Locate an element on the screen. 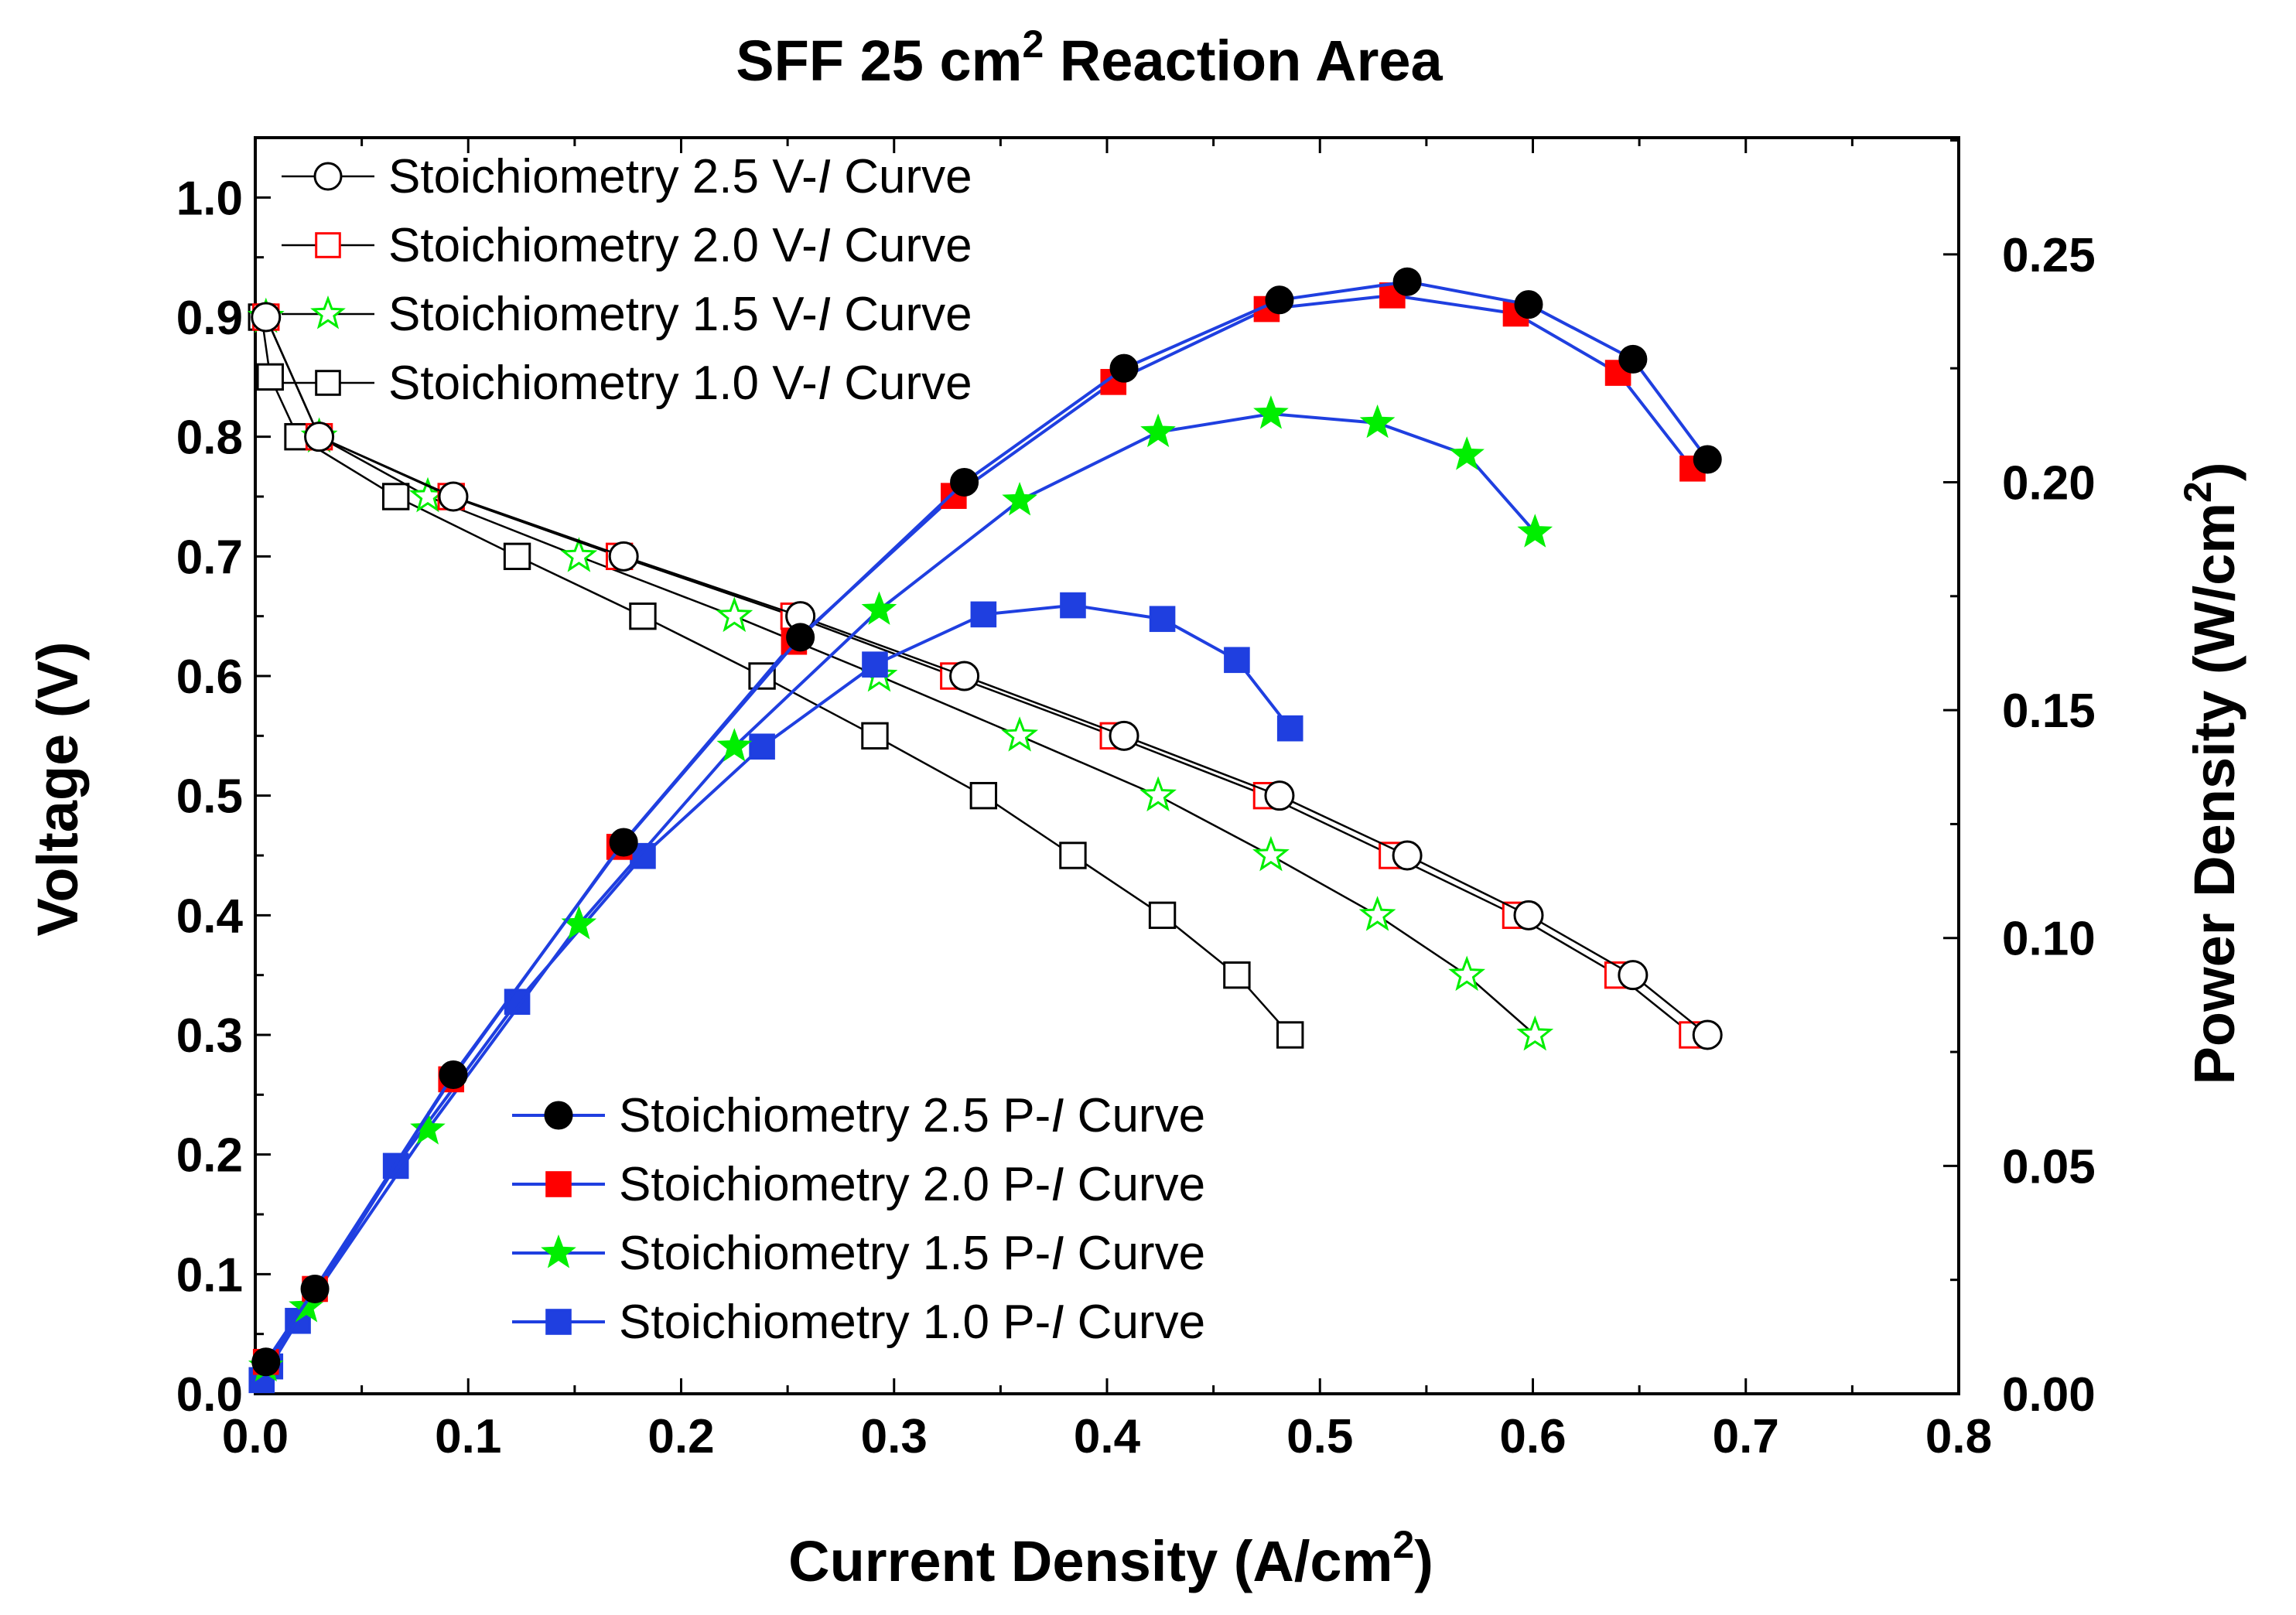 The height and width of the screenshot is (1615, 2296). y2-axis-label-rest: ) is located at coordinates (2214, 472).